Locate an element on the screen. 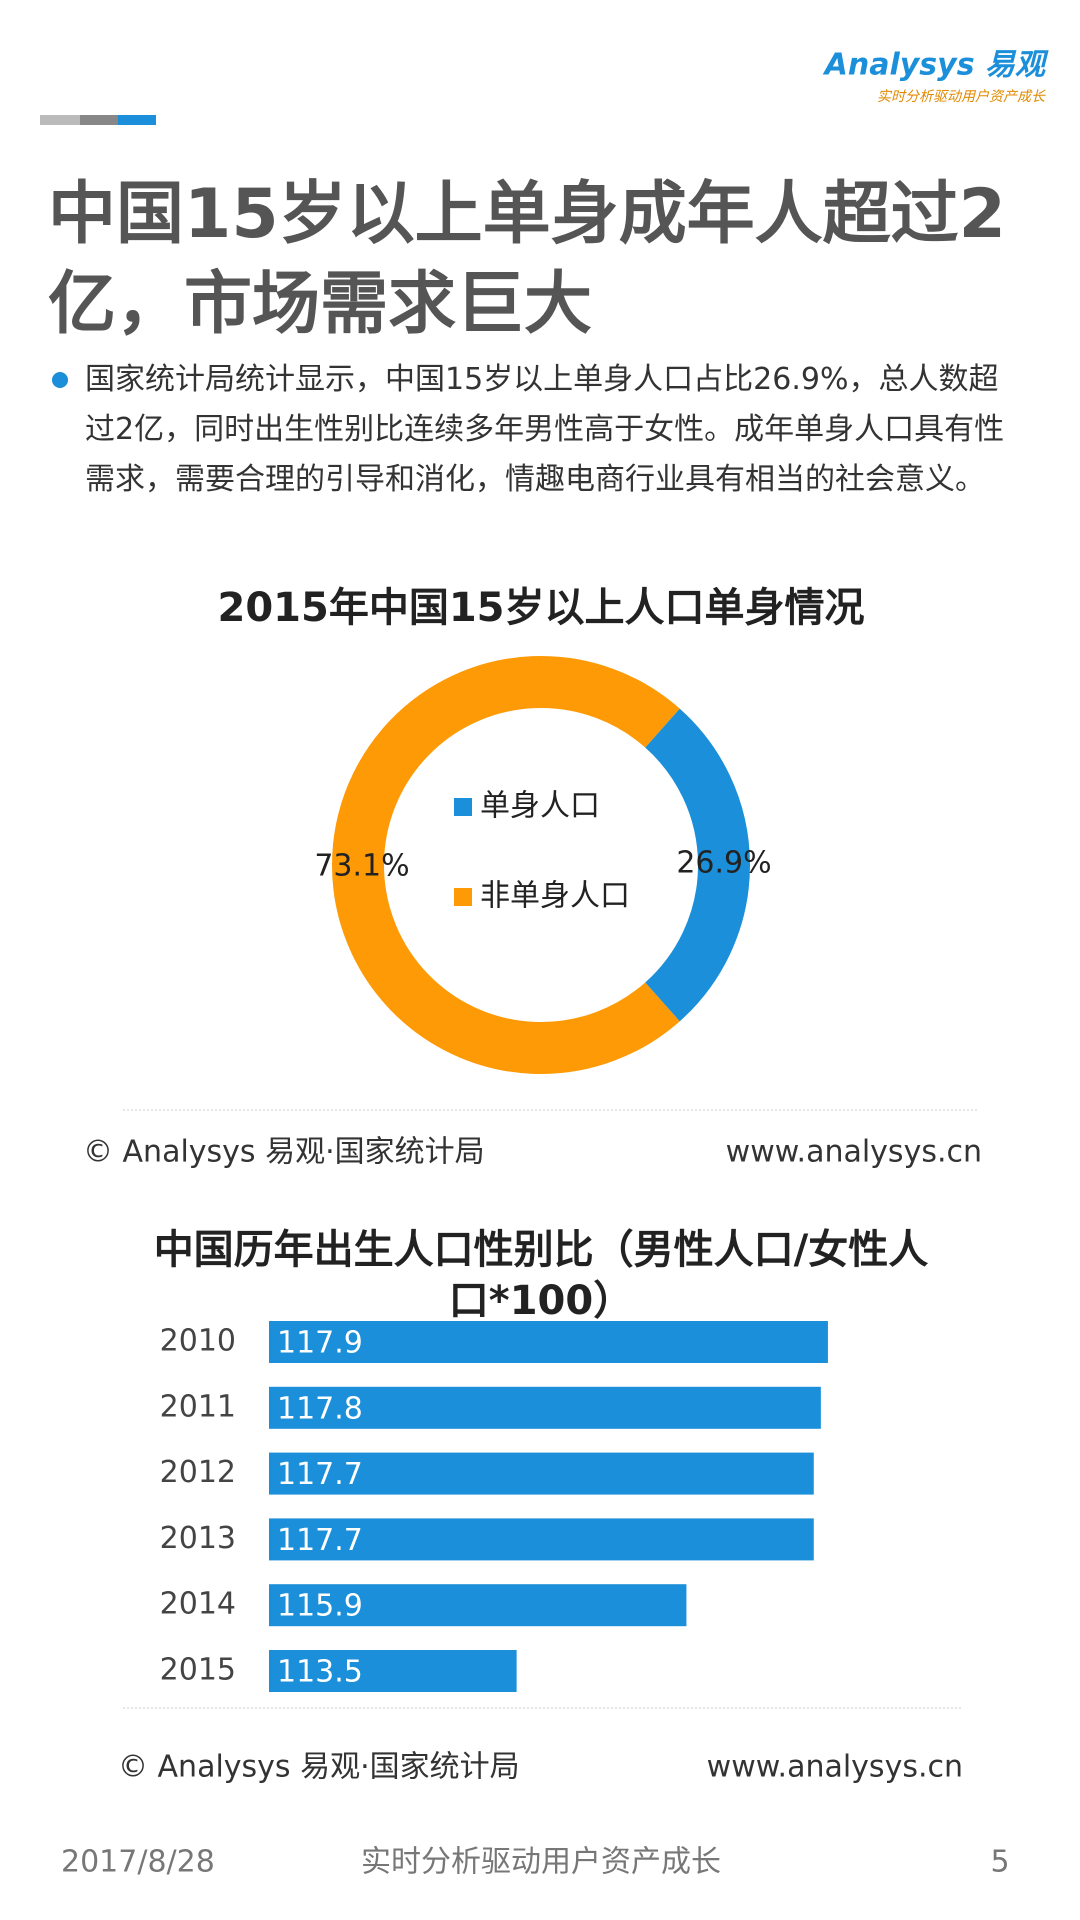  page-title: 中国15岁以上单身成年人超过2亿，市场需求巨大 is located at coordinates (527, 259).